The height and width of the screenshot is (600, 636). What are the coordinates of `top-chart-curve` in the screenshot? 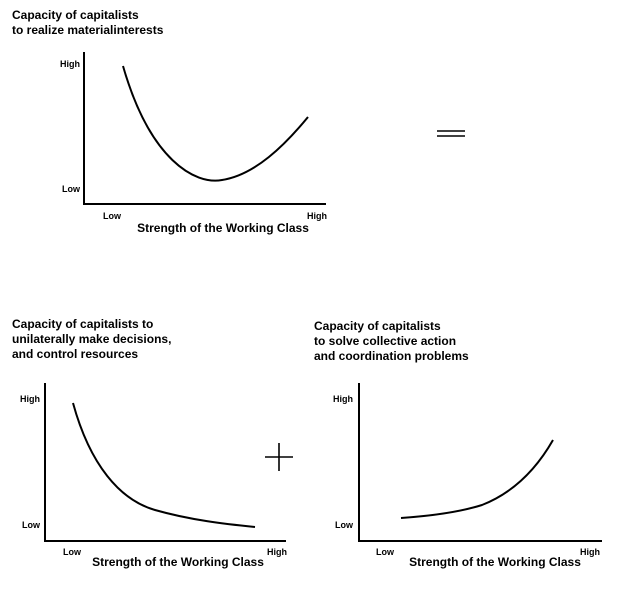 It's located at (215, 123).